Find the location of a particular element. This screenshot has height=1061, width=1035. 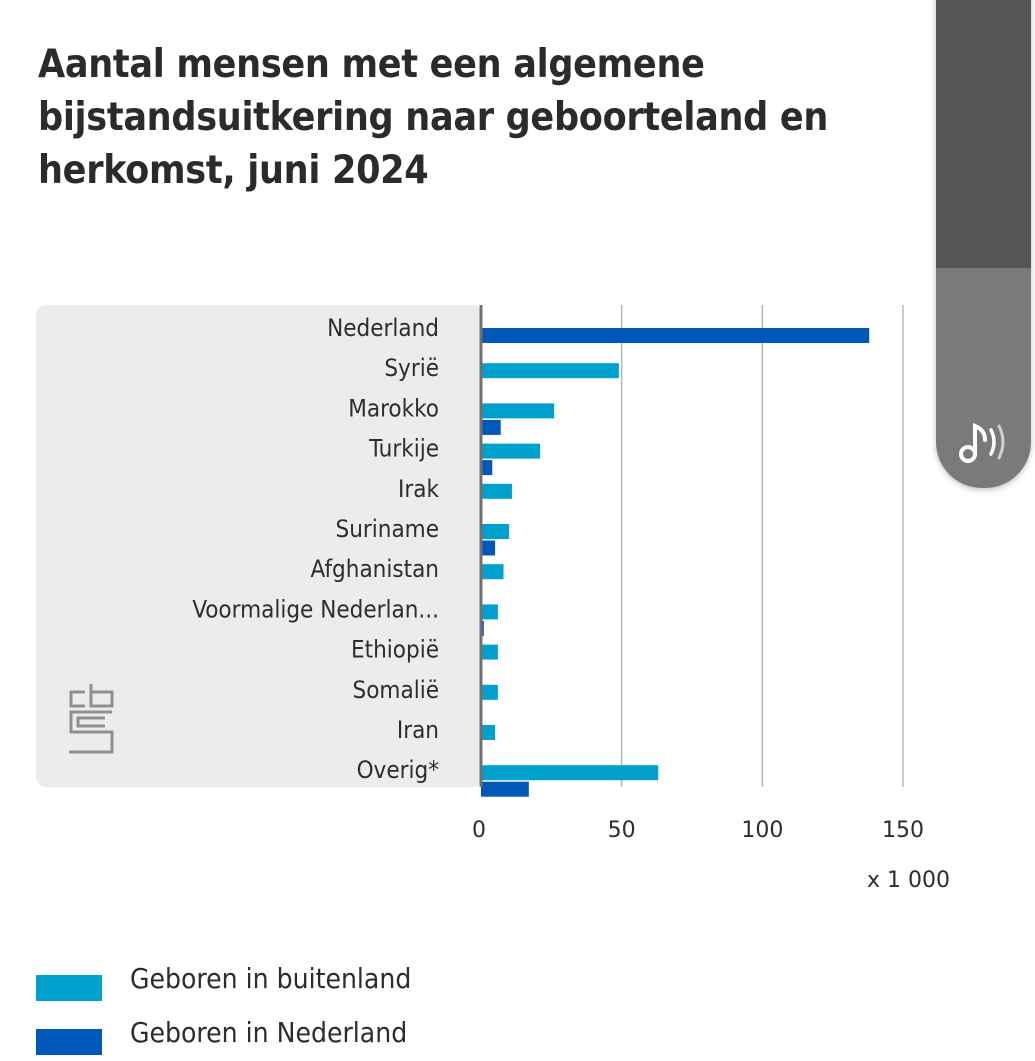

category-label: Marokko is located at coordinates (393, 408).